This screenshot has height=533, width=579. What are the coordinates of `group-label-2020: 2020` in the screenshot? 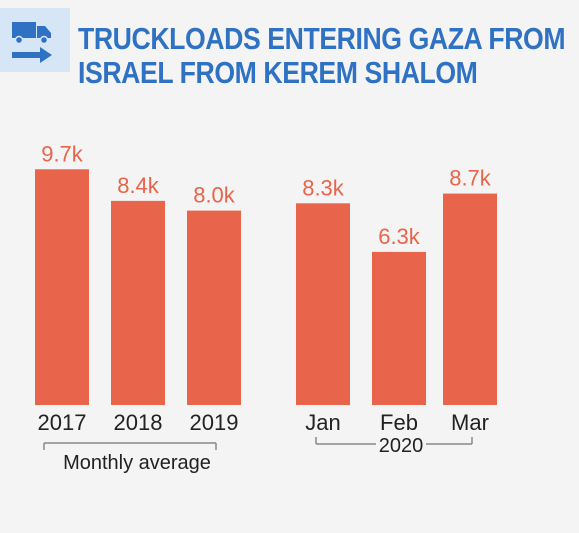 It's located at (401, 446).